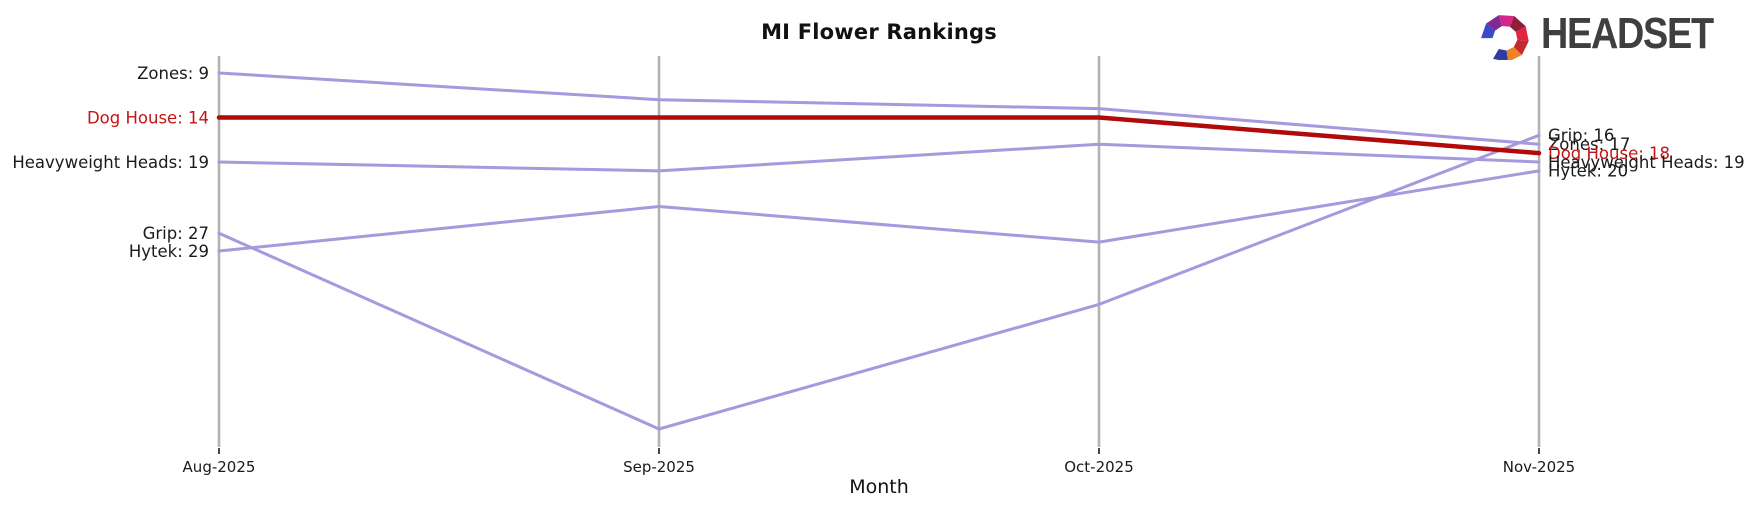 The width and height of the screenshot is (1758, 507). Describe the element at coordinates (879, 108) in the screenshot. I see `series-line-zones` at that location.